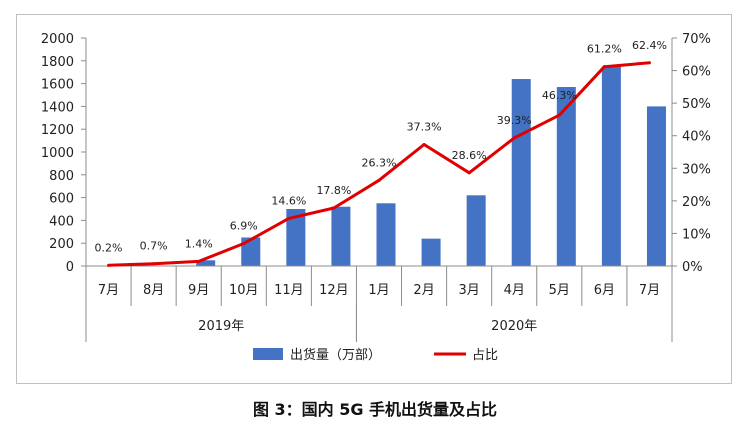 The height and width of the screenshot is (434, 750). Describe the element at coordinates (61, 244) in the screenshot. I see `left-axis-tick-label: 200` at that location.